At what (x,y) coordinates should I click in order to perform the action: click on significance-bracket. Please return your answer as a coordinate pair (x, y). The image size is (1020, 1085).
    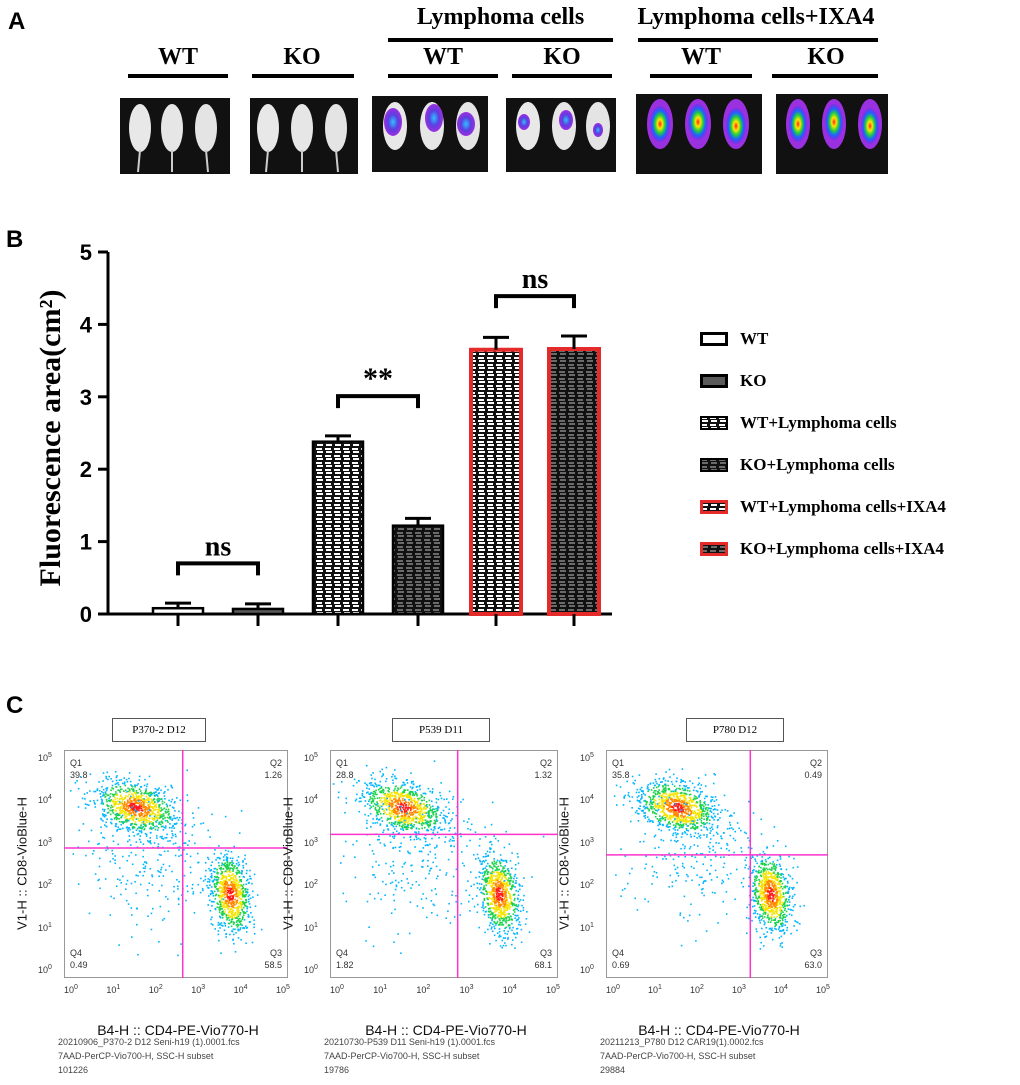
    Looking at the image, I should click on (378, 401).